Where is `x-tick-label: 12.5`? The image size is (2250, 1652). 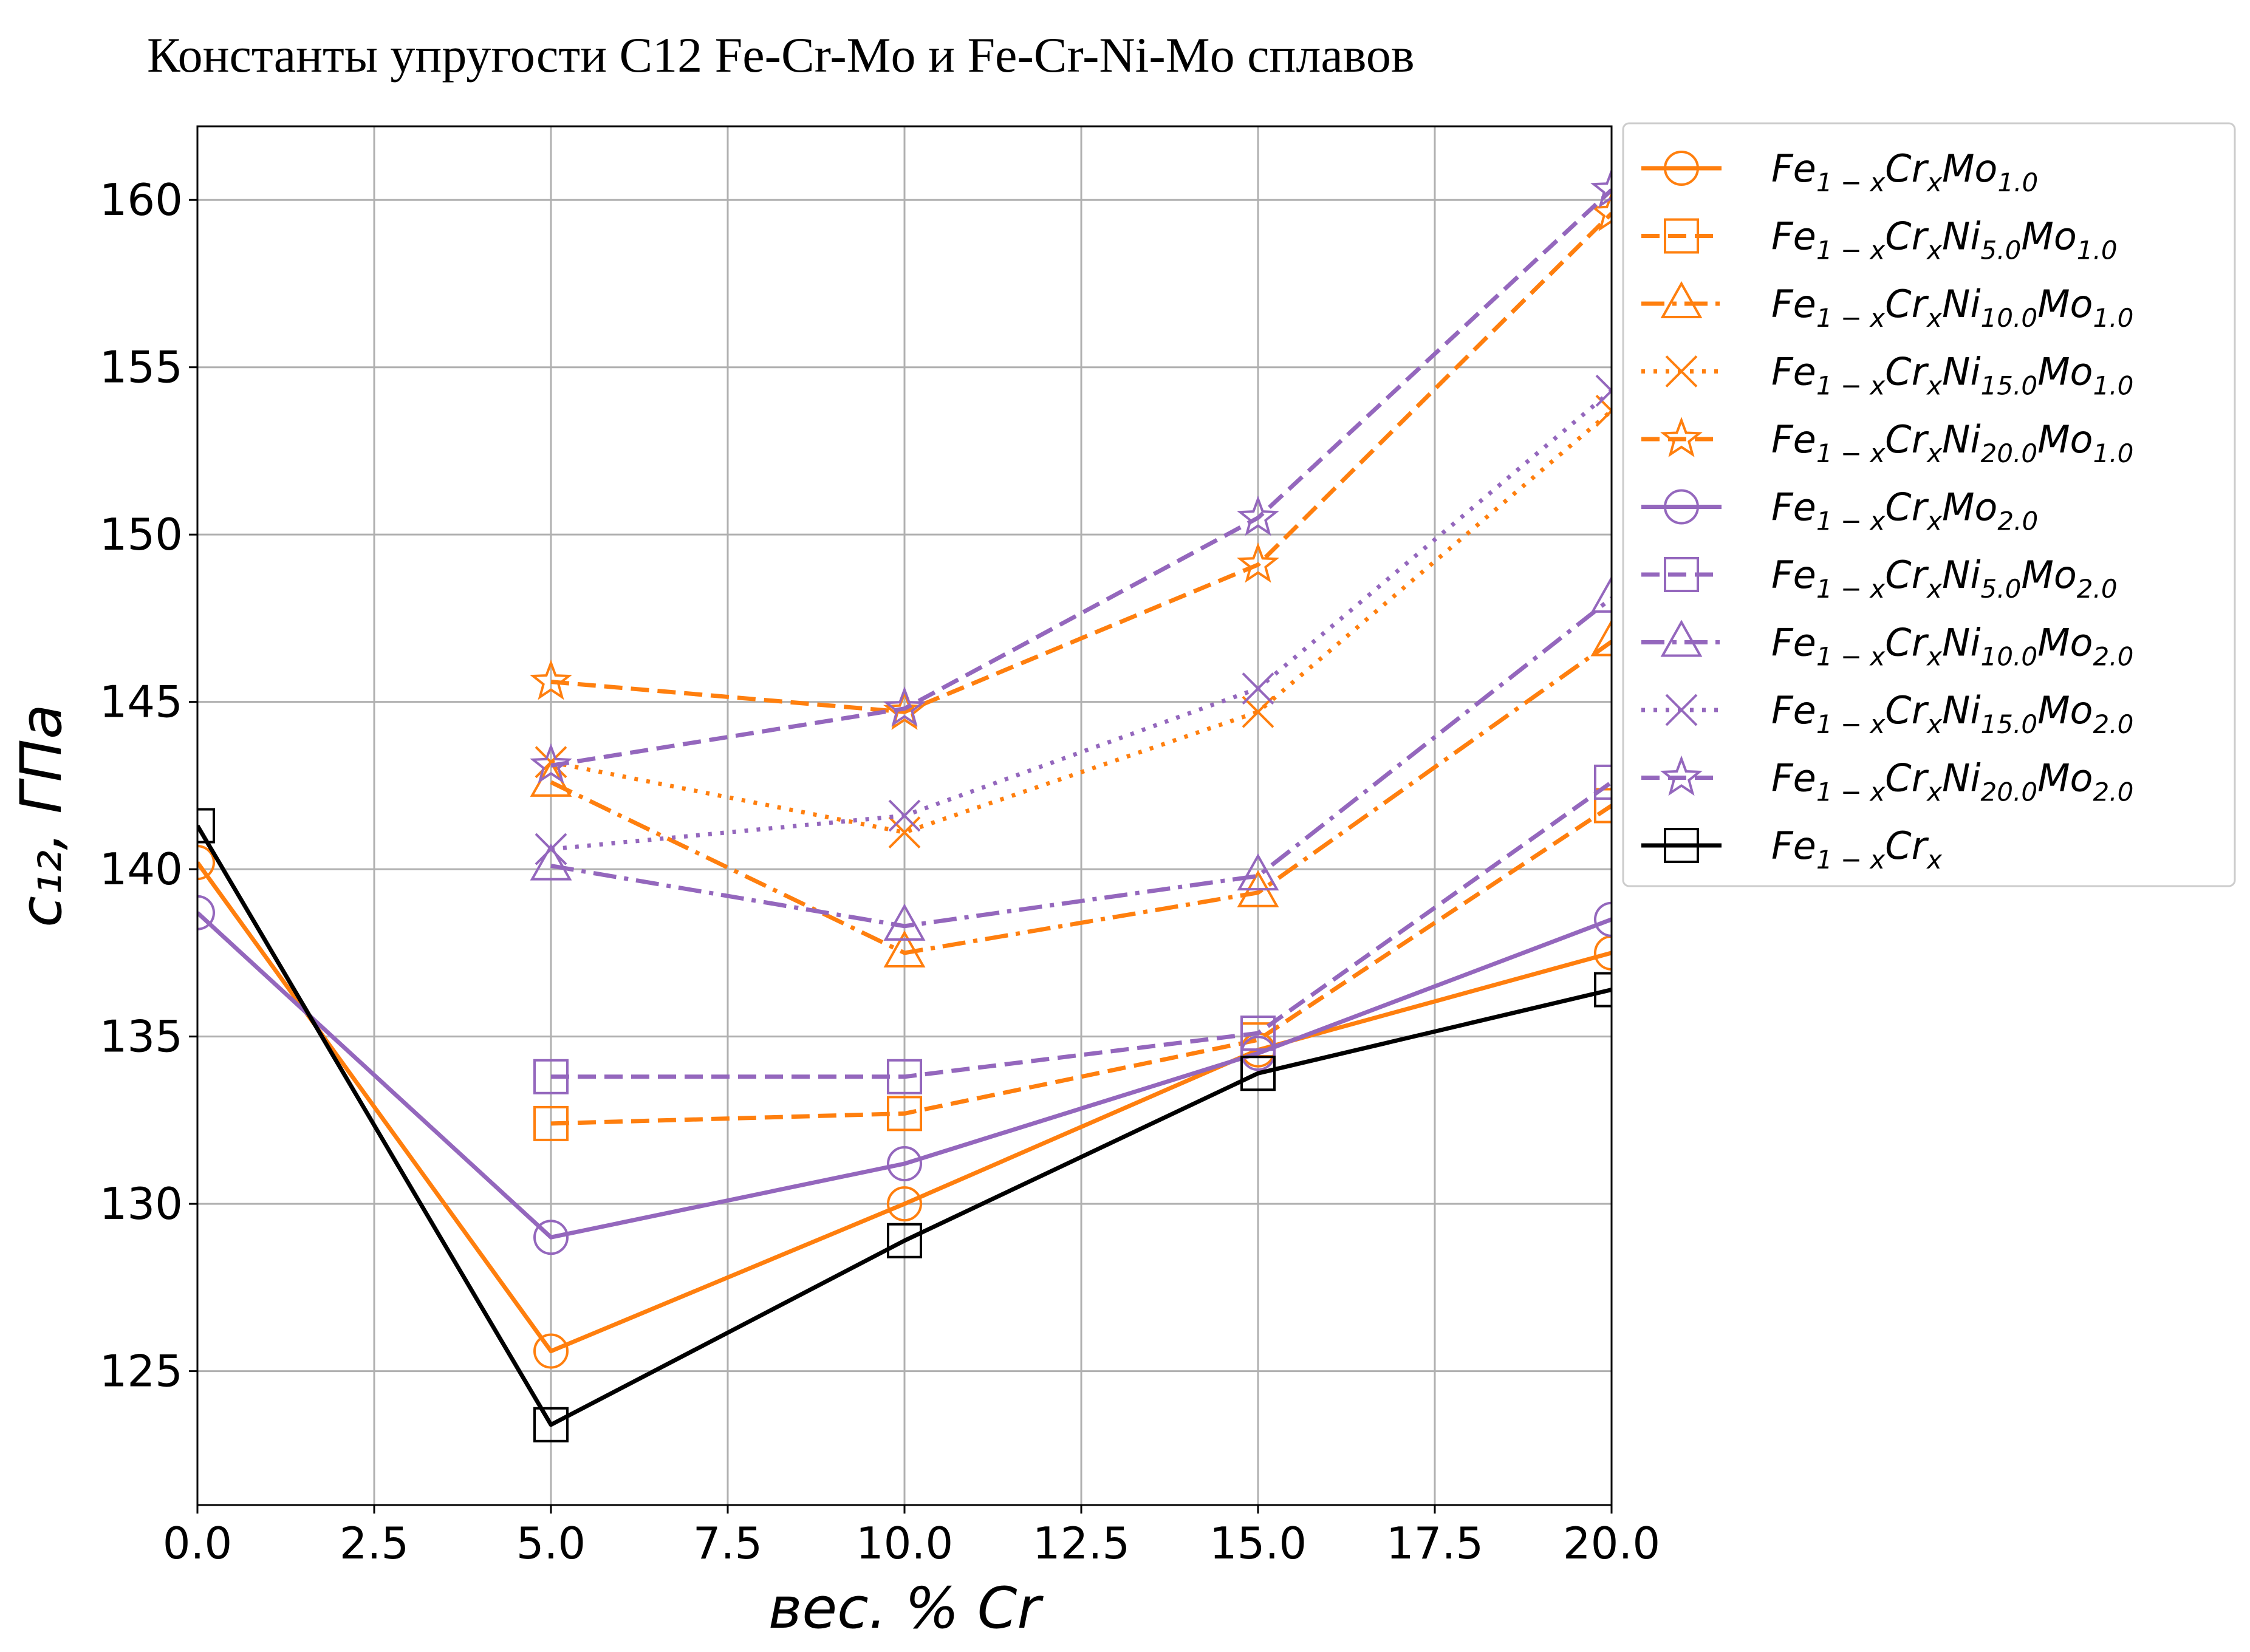
x-tick-label: 12.5 is located at coordinates (1081, 1543).